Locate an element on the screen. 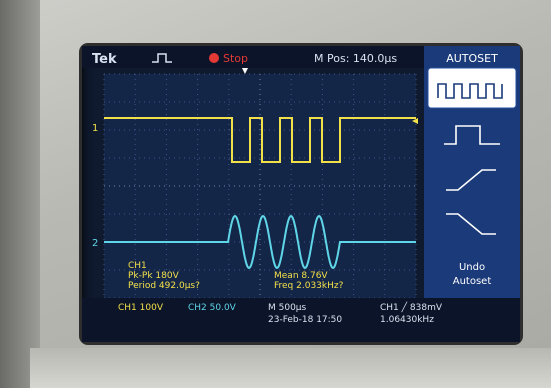  status-bar is located at coordinates (301, 320).